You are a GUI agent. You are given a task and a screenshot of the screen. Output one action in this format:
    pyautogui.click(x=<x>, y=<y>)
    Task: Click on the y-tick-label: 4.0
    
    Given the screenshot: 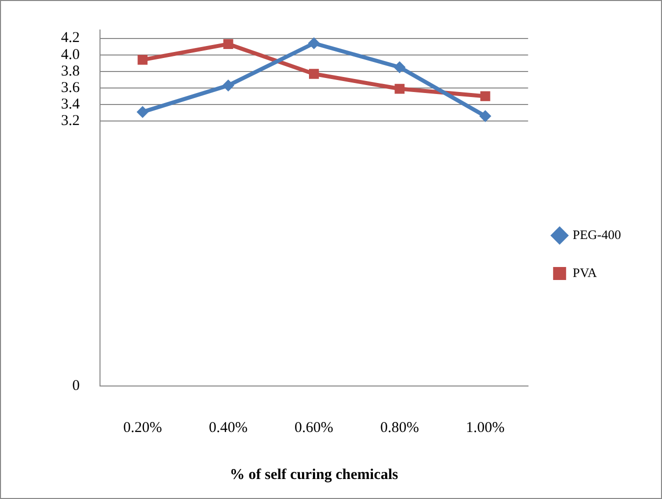 What is the action you would take?
    pyautogui.click(x=70, y=54)
    